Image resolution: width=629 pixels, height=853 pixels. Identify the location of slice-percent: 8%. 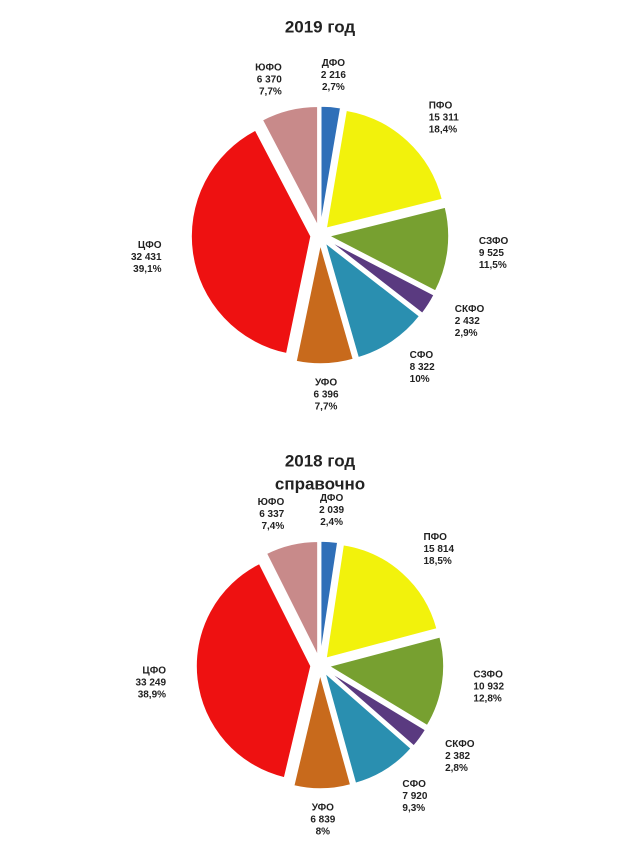
(323, 832).